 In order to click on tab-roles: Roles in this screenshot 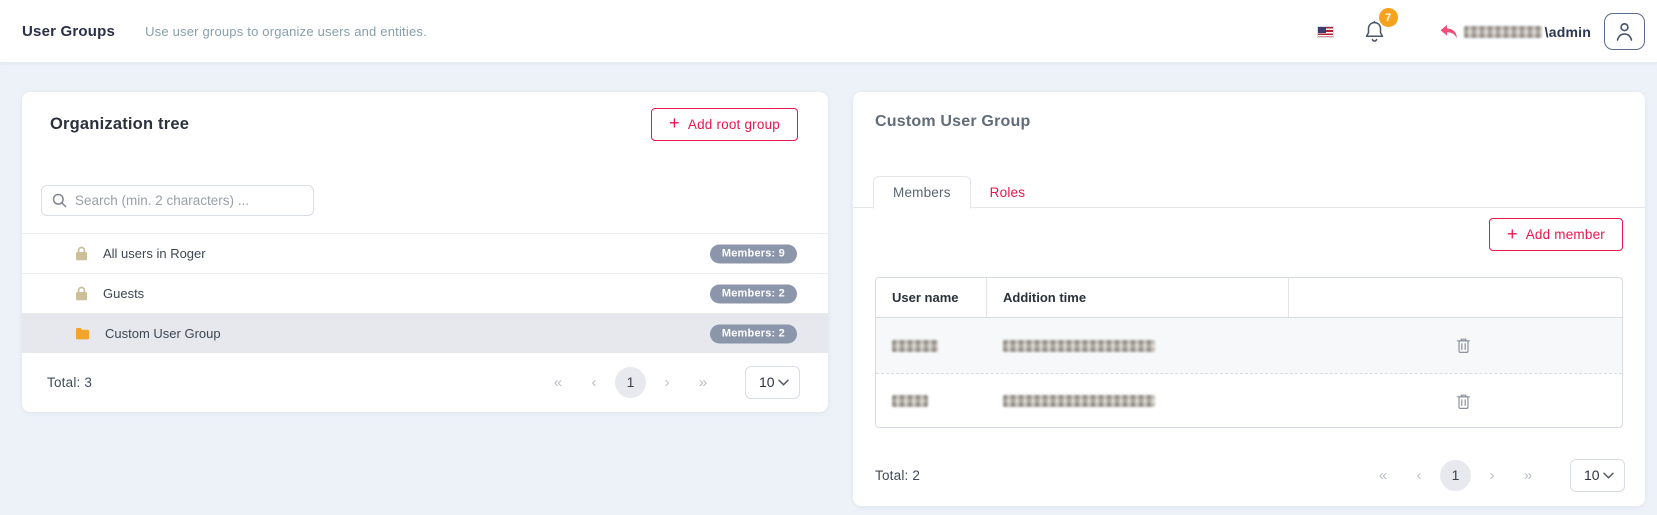, I will do `click(1007, 192)`.